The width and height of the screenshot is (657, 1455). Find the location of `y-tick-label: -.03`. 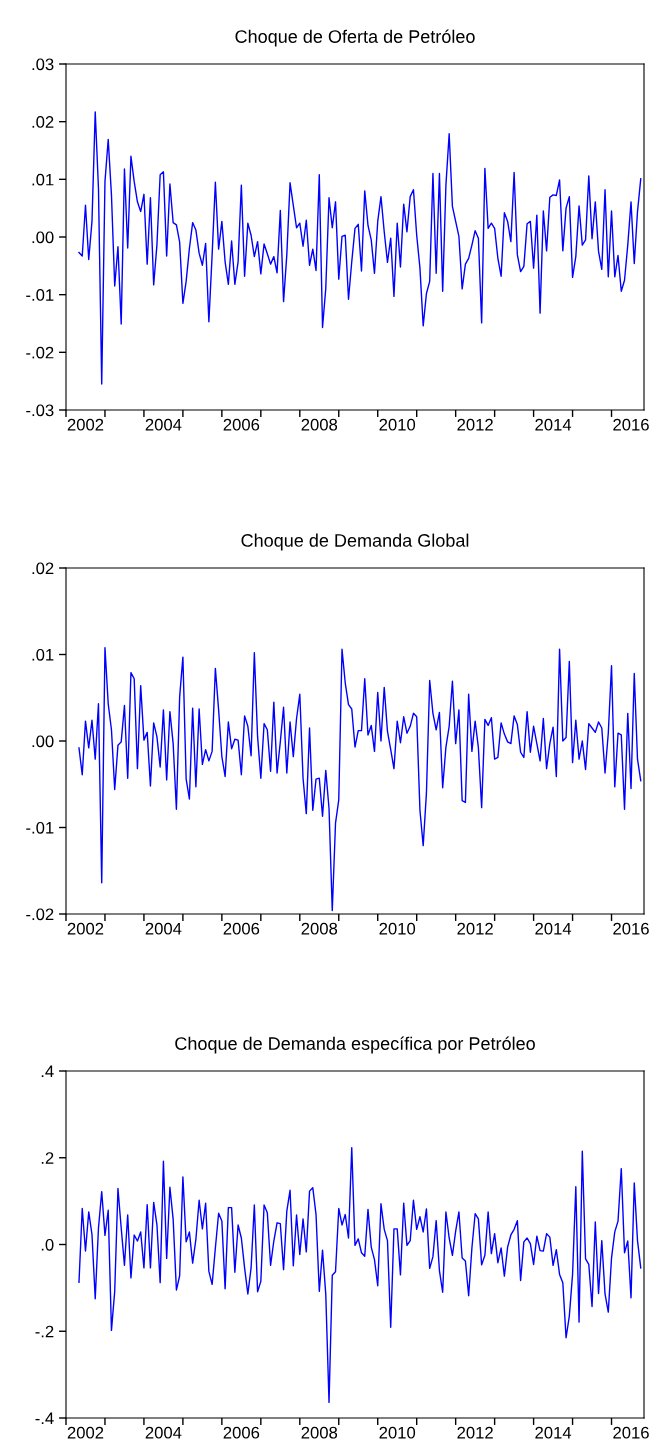

y-tick-label: -.03 is located at coordinates (40, 410).